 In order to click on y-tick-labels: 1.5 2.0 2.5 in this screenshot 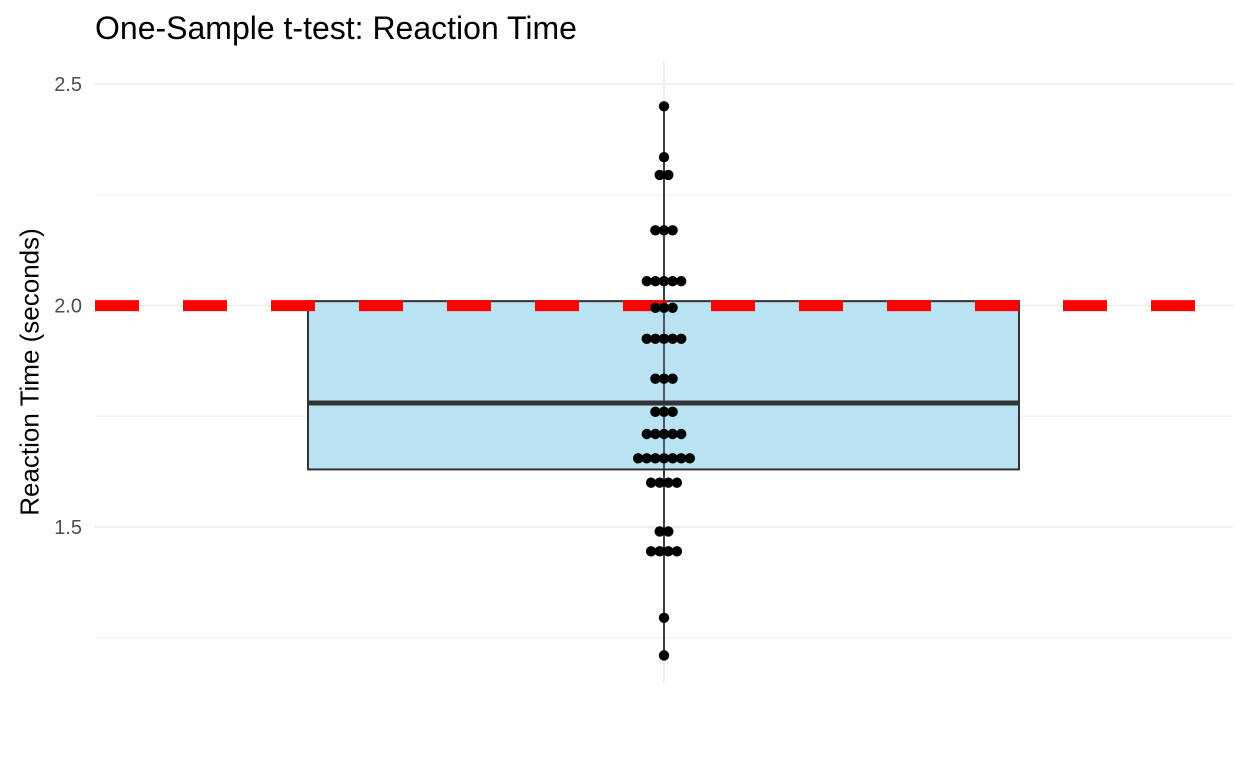, I will do `click(68, 306)`.